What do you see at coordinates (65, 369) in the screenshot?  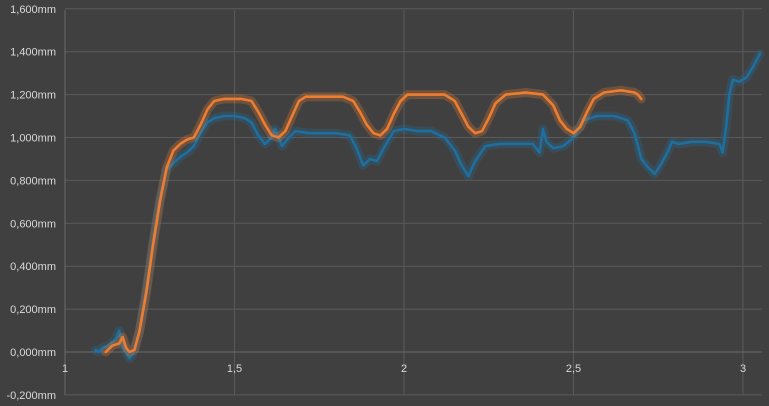 I see `x-tick-label-0: 1` at bounding box center [65, 369].